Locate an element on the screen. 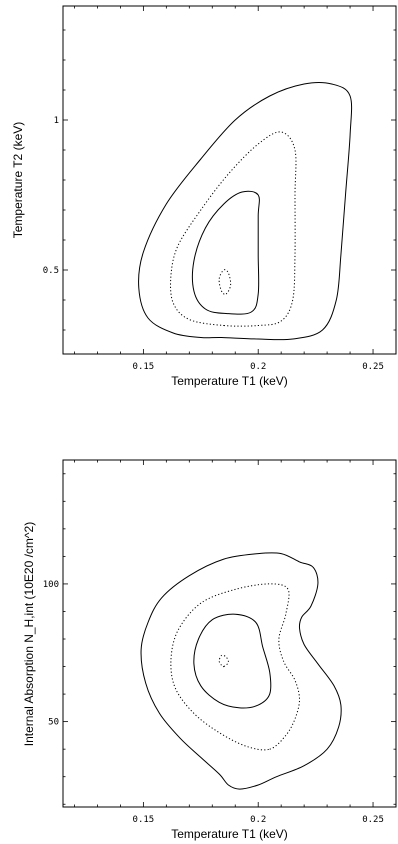 The width and height of the screenshot is (398, 844). bottom-x-axis-label: Temperature T1 (keV) is located at coordinates (229, 834).